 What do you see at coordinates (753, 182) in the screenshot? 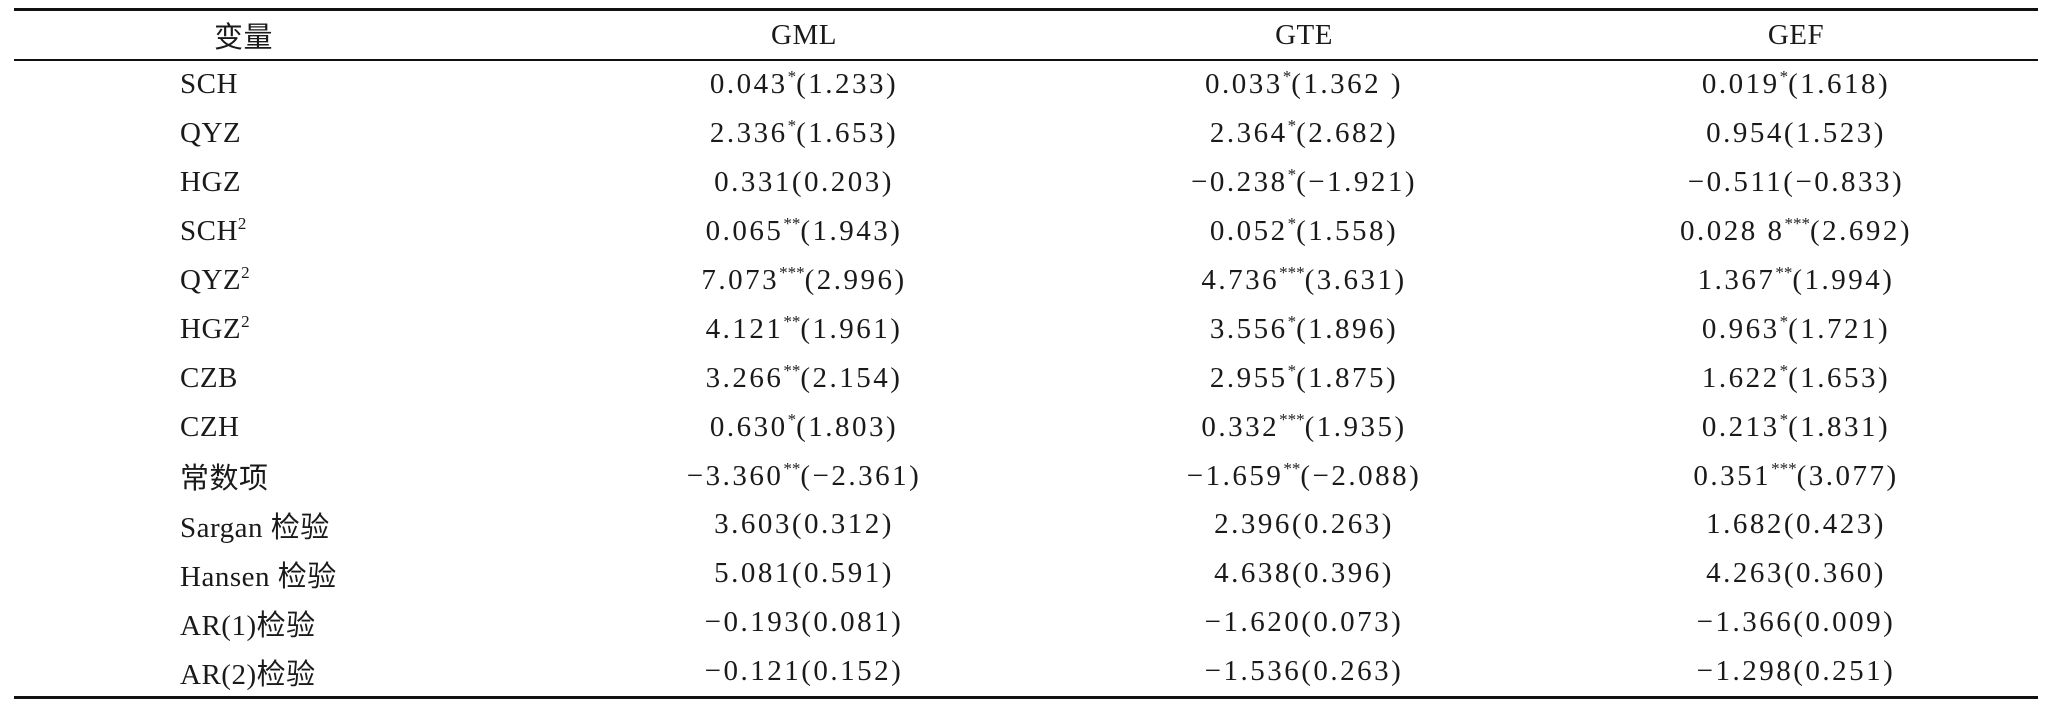
I see `coefficient: 0.331` at bounding box center [753, 182].